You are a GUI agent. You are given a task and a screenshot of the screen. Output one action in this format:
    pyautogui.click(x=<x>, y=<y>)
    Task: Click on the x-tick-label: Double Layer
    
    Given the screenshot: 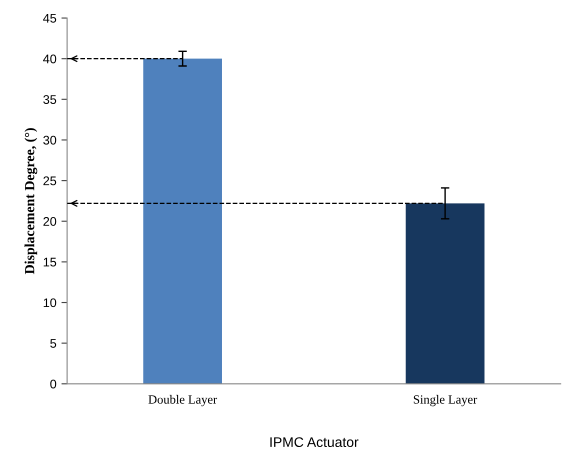 What is the action you would take?
    pyautogui.click(x=183, y=400)
    